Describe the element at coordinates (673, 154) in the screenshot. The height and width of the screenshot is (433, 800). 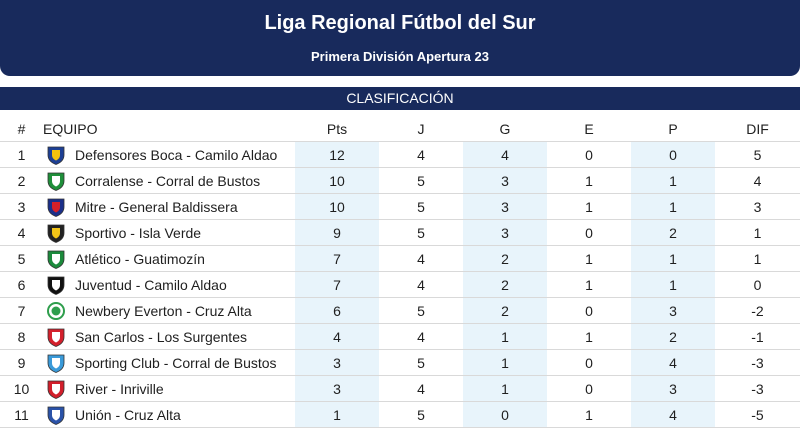
I see `lost-cell: 0` at that location.